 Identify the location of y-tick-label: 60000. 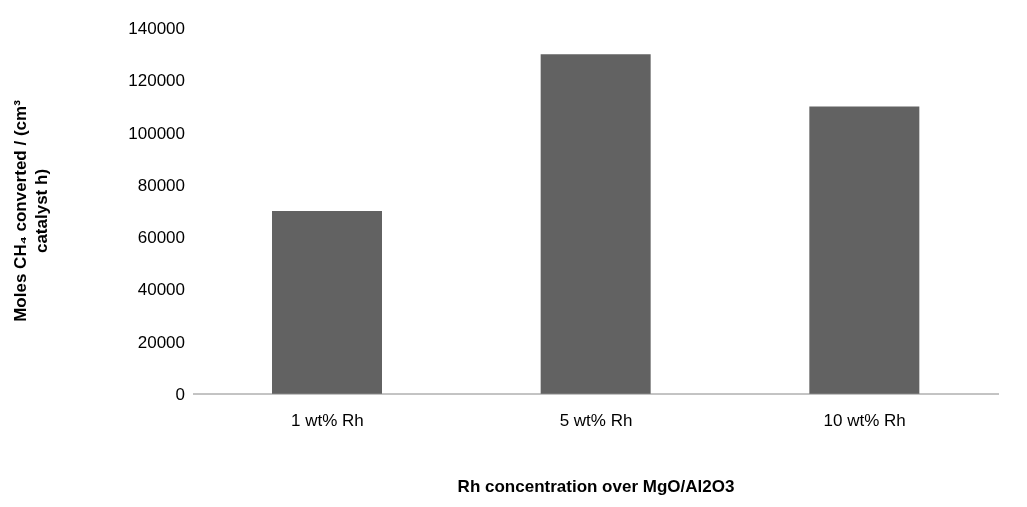
(161, 238).